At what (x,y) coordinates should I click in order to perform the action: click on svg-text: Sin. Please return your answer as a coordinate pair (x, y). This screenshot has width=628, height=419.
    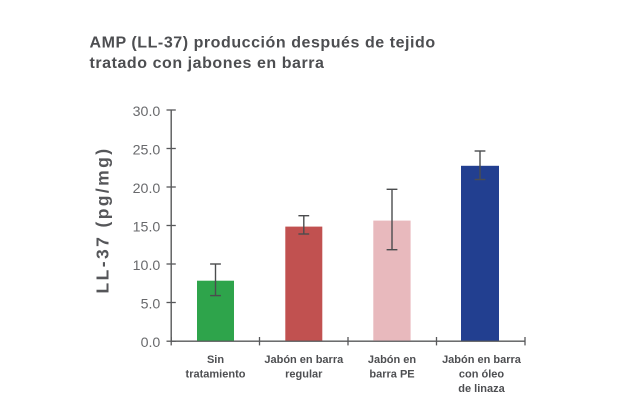
    Looking at the image, I should click on (215, 360).